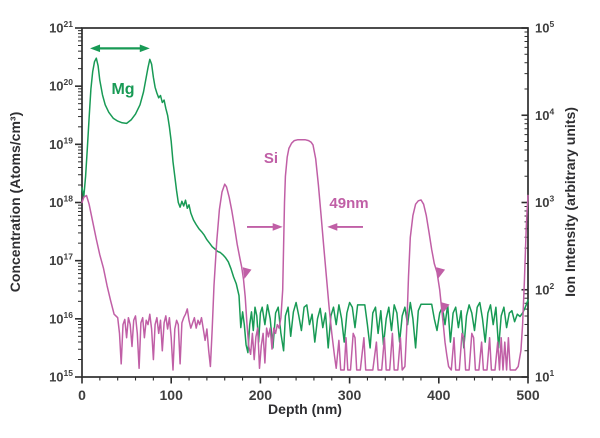  What do you see at coordinates (544, 202) in the screenshot?
I see `y-right-tick-label: 10³` at bounding box center [544, 202].